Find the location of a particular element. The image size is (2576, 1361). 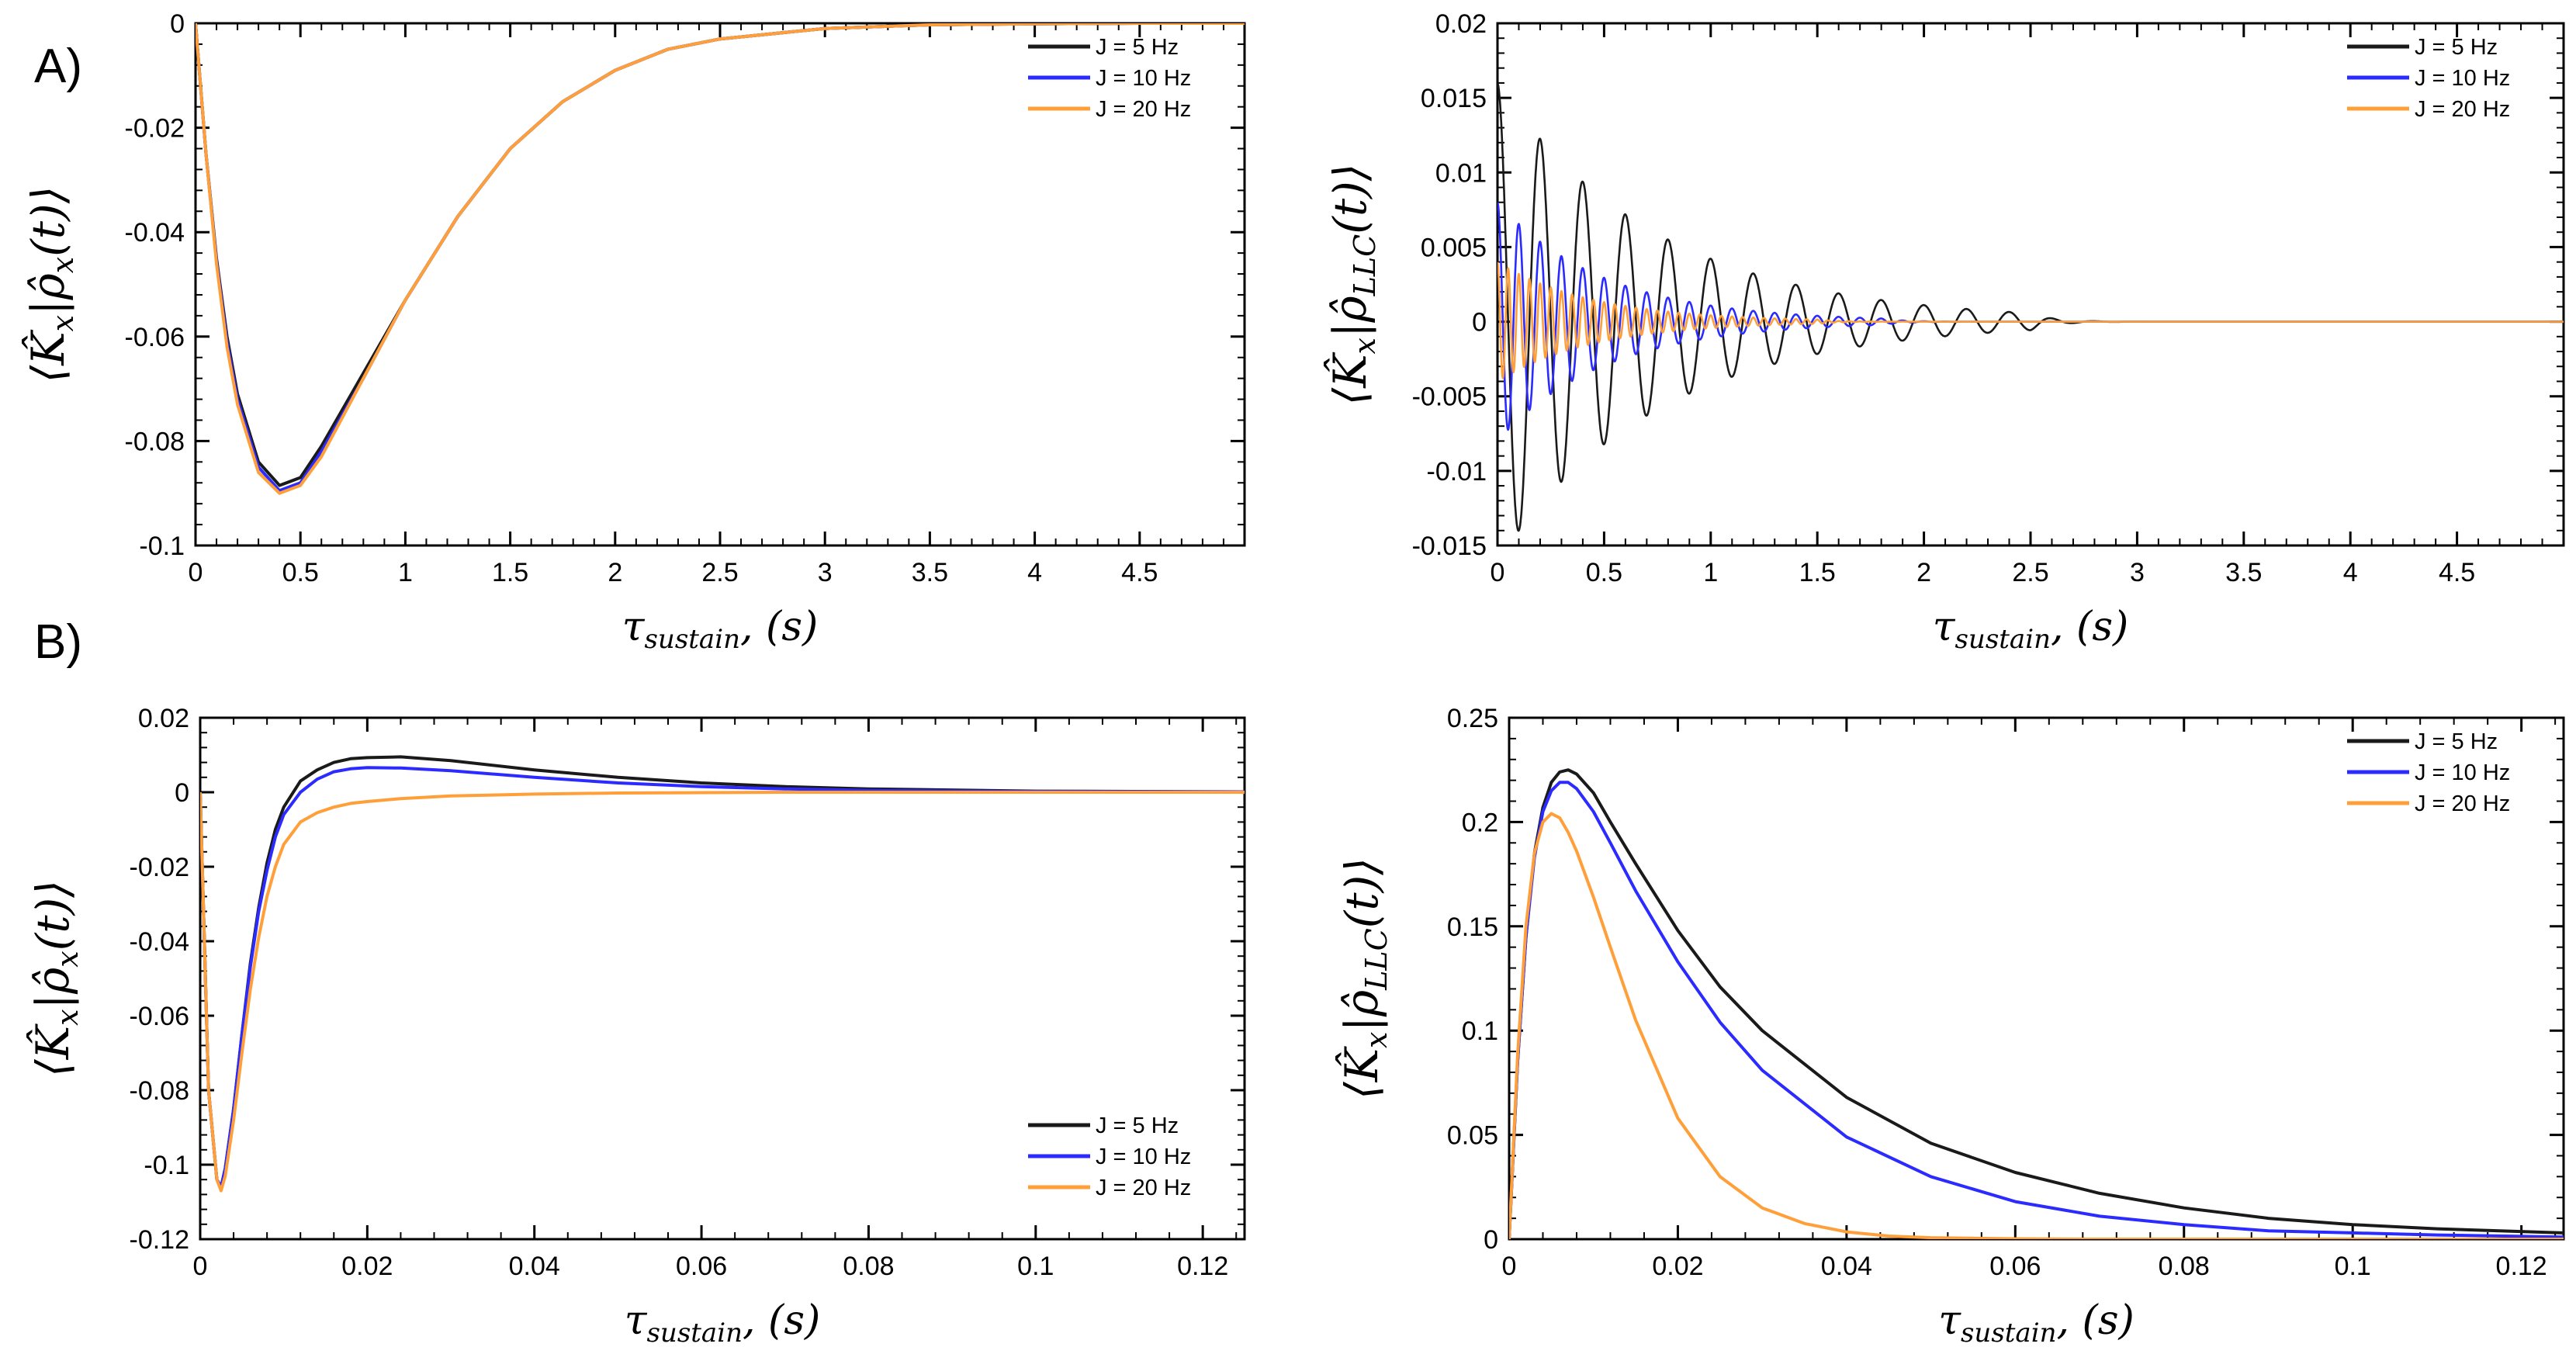

y-tick-label: 0.15 is located at coordinates (1472, 928).